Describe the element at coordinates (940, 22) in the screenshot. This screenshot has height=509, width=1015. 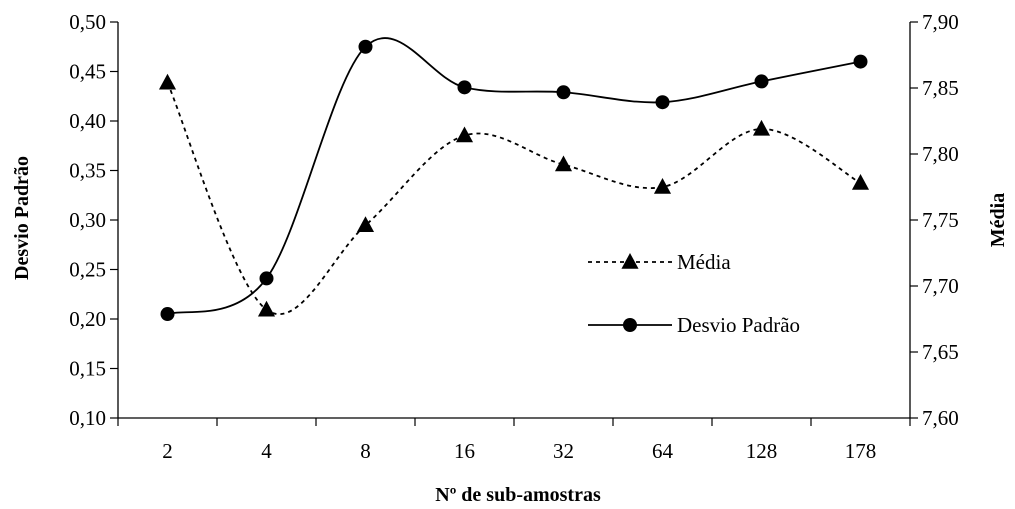
I see `right-tick-label: 7,90` at that location.